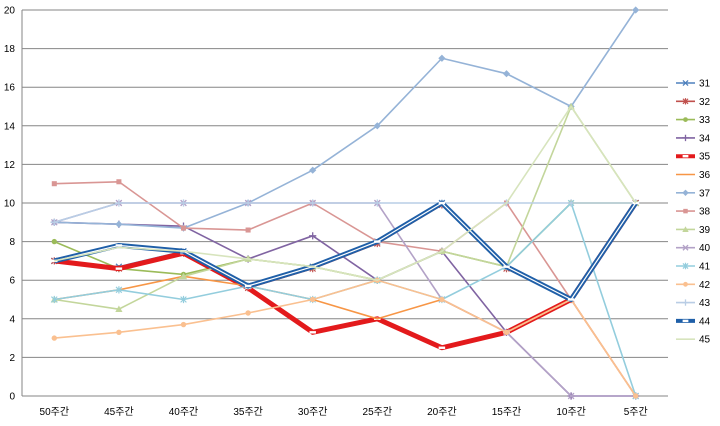 The height and width of the screenshot is (426, 720). What do you see at coordinates (248, 412) in the screenshot?
I see `x-tick-label: 35주간` at bounding box center [248, 412].